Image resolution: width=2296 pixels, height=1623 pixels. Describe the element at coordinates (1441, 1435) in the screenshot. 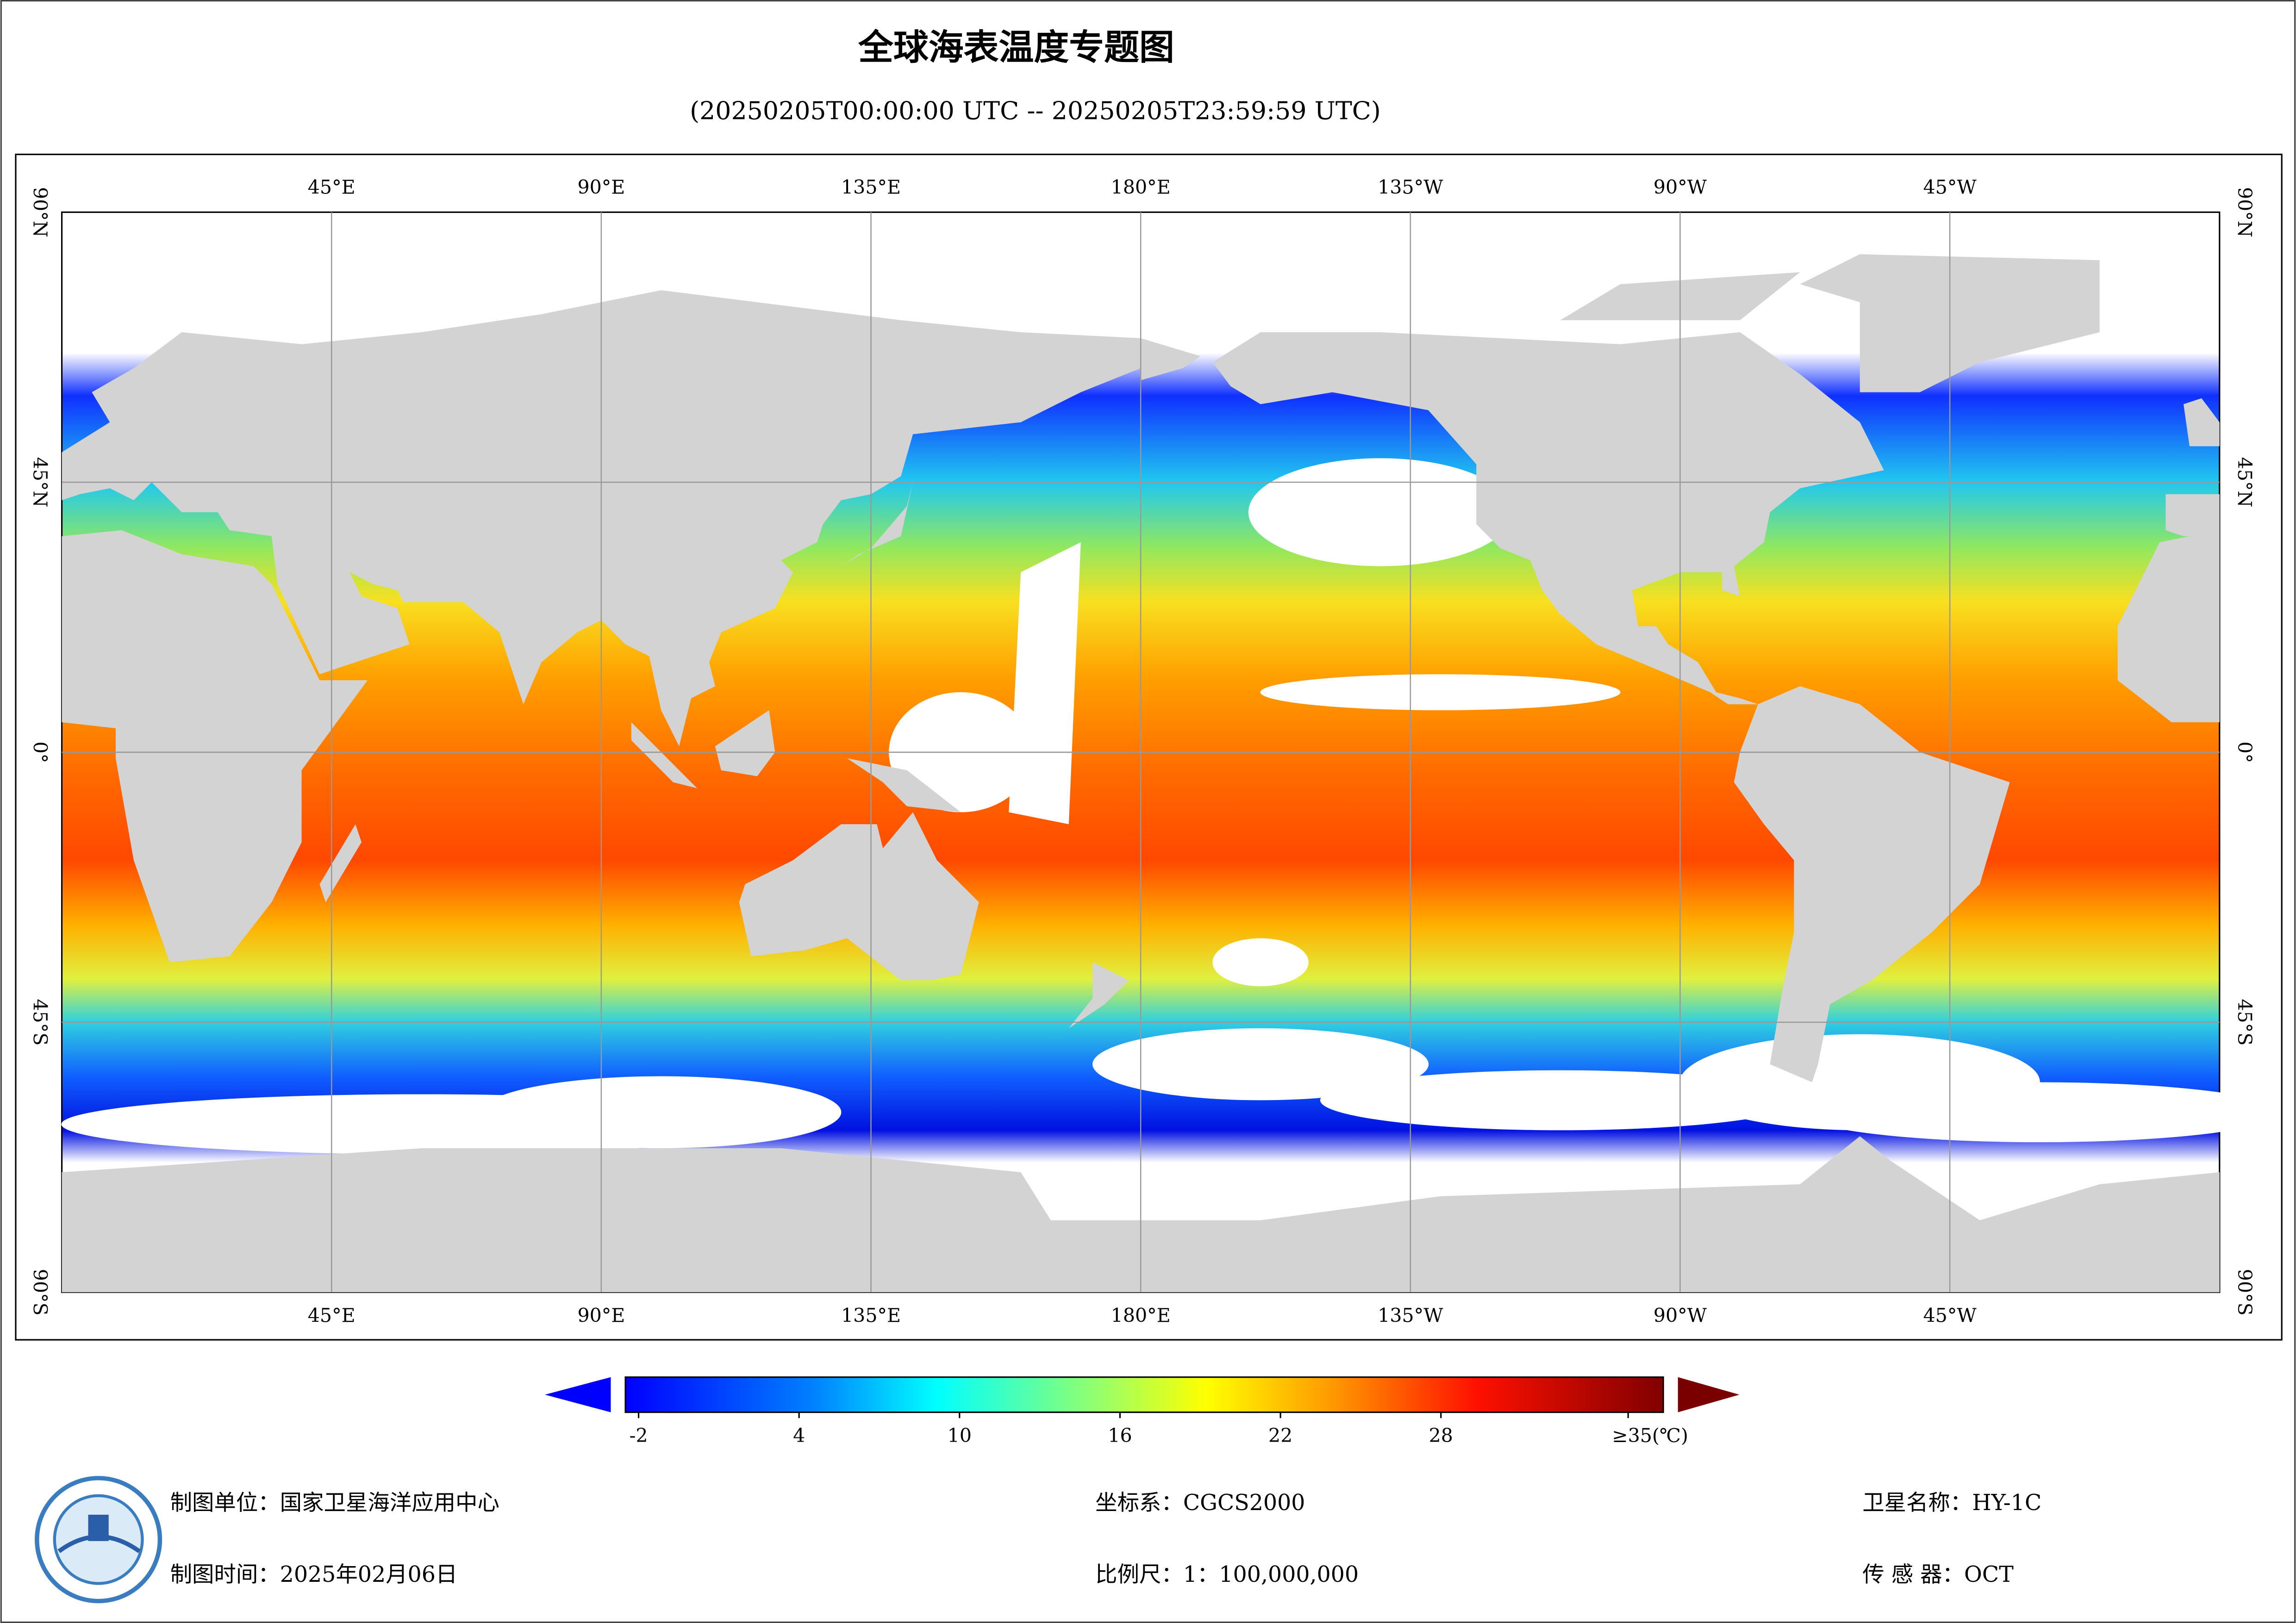

I see `colorbar-label: 28` at that location.